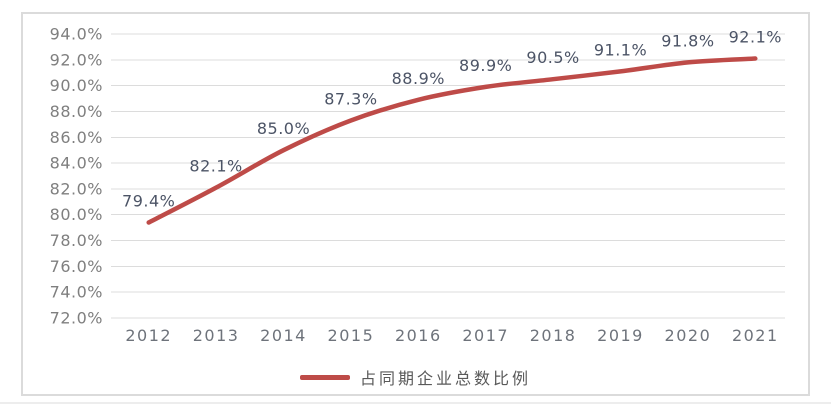 The height and width of the screenshot is (407, 831). What do you see at coordinates (76, 59) in the screenshot?
I see `y-axis-tick-label: 92.0%` at bounding box center [76, 59].